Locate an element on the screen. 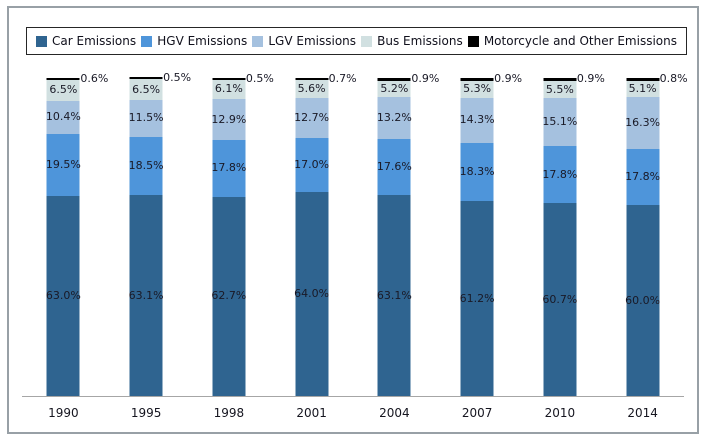 The width and height of the screenshot is (705, 444). data-label-car-emissions: 63.1% is located at coordinates (394, 295).